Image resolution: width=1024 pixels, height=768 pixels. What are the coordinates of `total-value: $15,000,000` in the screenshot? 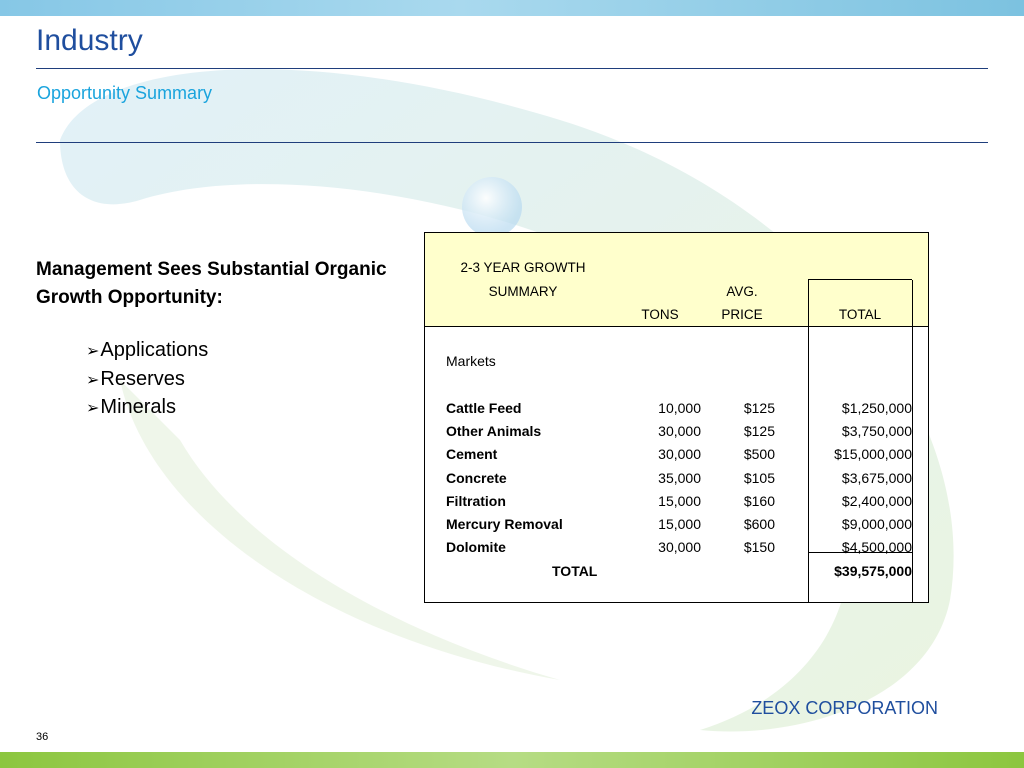 It's located at (873, 454).